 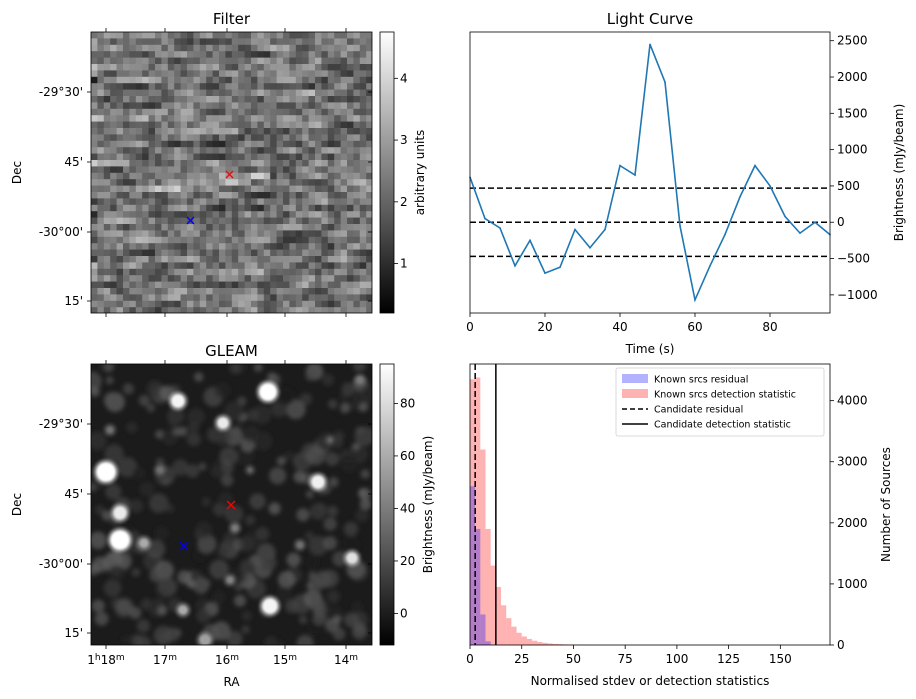 I want to click on x-tick-label: 20, so click(x=544, y=327).